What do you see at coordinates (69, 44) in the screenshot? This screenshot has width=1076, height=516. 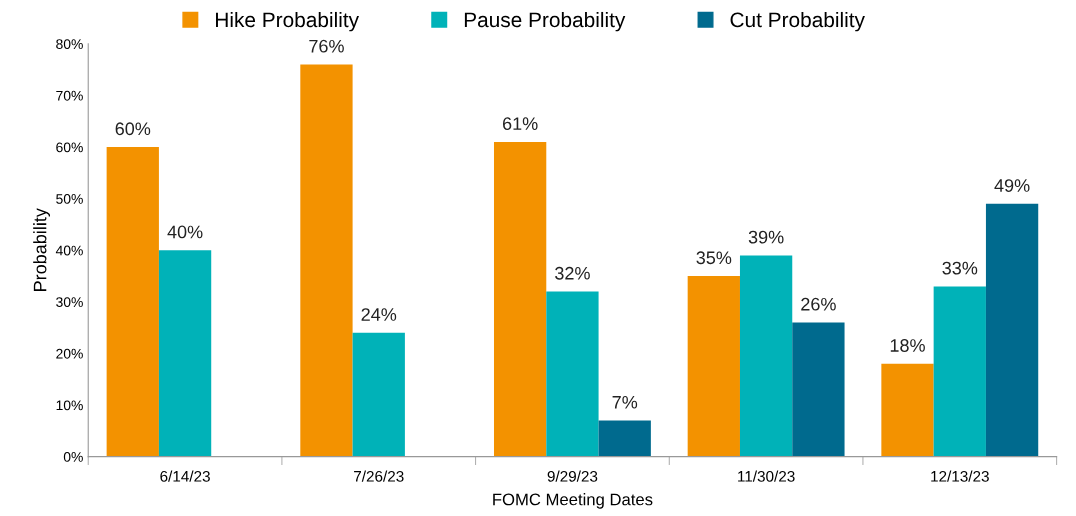 I see `y-tick-label: 80%` at bounding box center [69, 44].